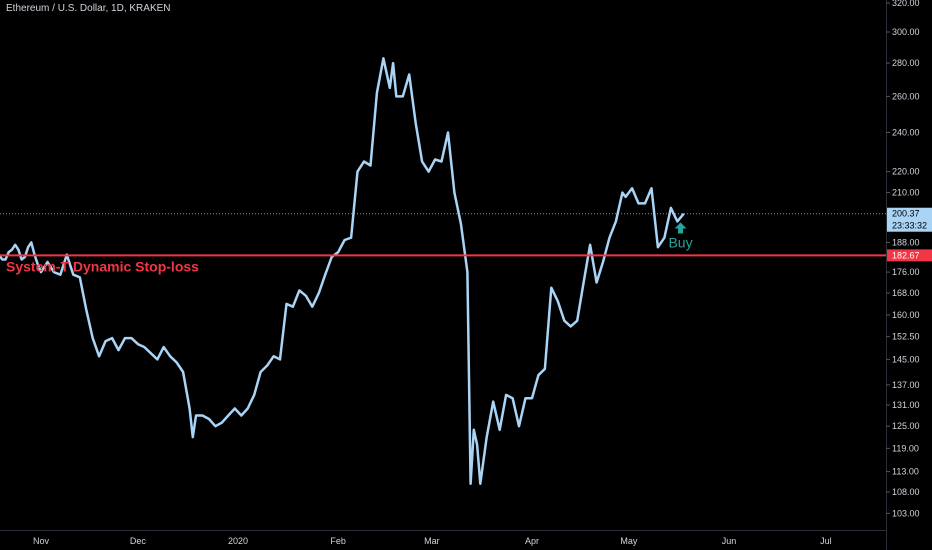  I want to click on y-tick-label: 131.00, so click(906, 405).